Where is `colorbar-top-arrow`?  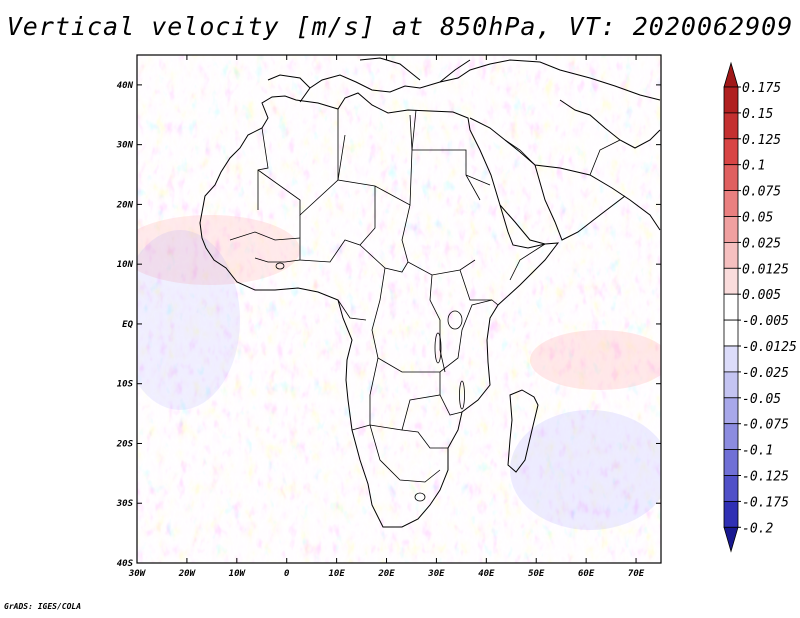
colorbar-top-arrow is located at coordinates (731, 74).